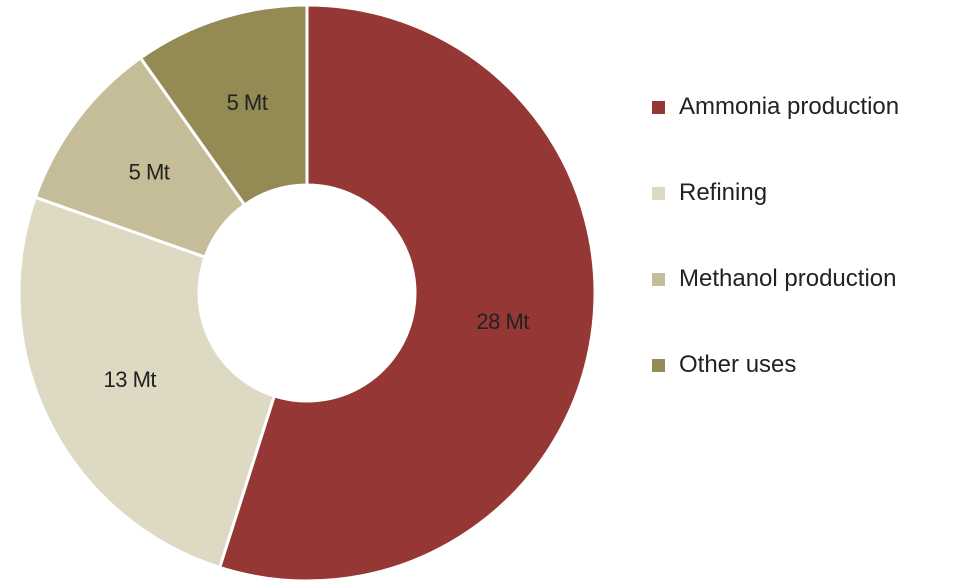  Describe the element at coordinates (738, 364) in the screenshot. I see `legend-label: Other uses` at that location.